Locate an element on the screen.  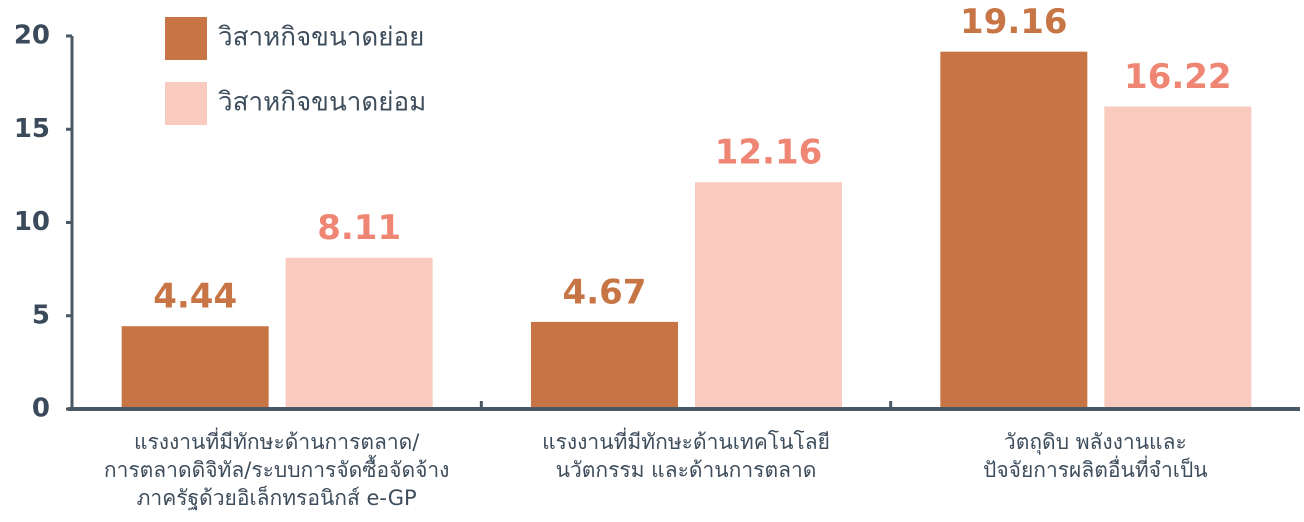
value-label: 8.11 is located at coordinates (359, 228).